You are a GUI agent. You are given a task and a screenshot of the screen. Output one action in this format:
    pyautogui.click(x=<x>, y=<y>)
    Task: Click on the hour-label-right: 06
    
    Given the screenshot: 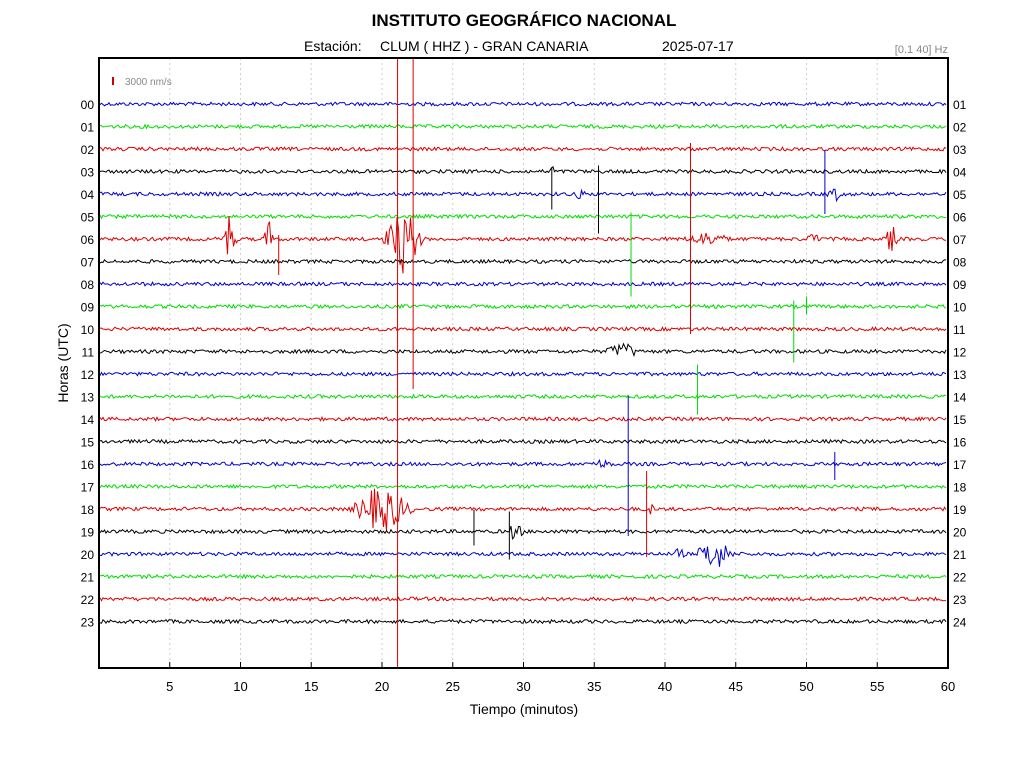 What is the action you would take?
    pyautogui.click(x=960, y=218)
    